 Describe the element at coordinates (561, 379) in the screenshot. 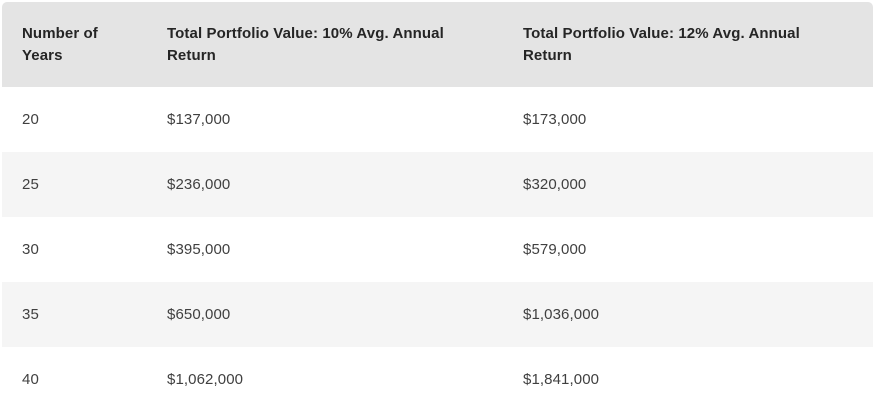

I see `cell-12pct-value: $1,841,000` at that location.